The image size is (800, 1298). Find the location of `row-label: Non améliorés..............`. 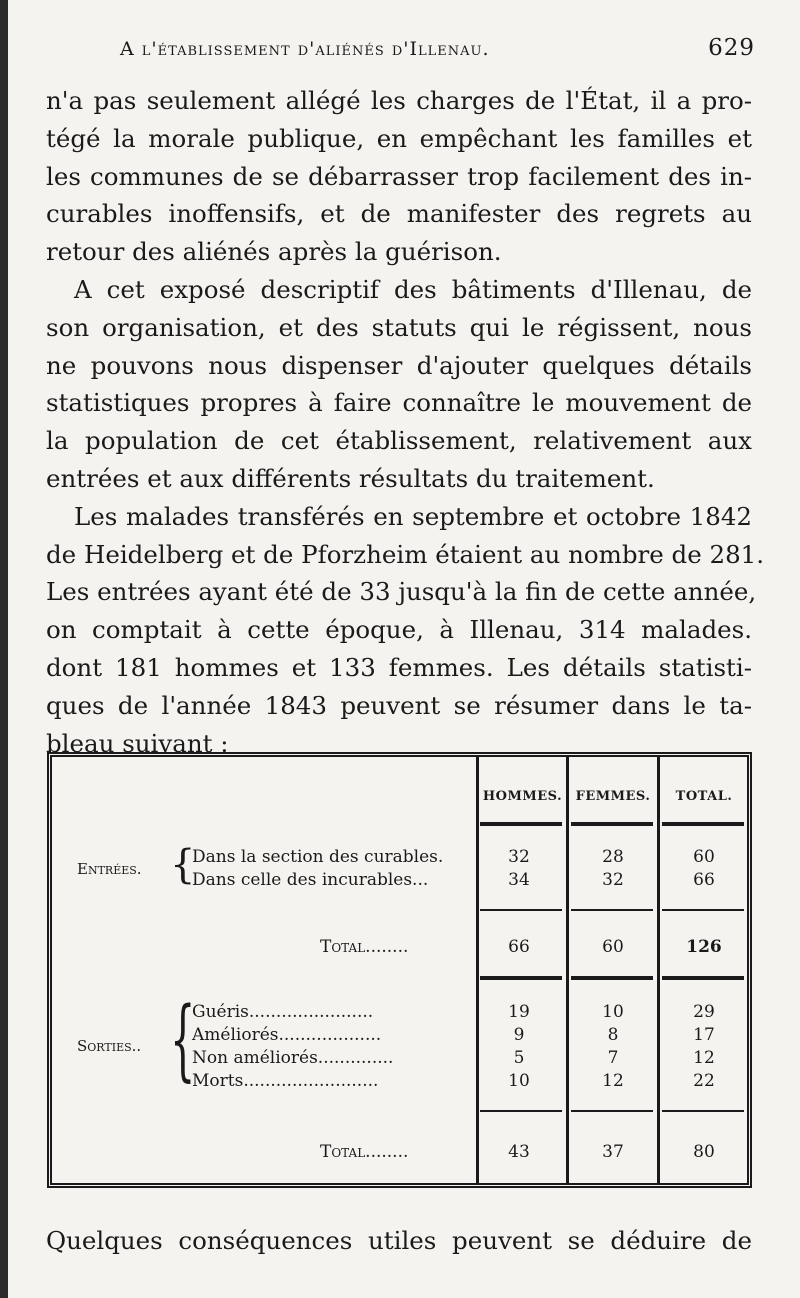

row-label: Non améliorés.............. is located at coordinates (293, 1058).